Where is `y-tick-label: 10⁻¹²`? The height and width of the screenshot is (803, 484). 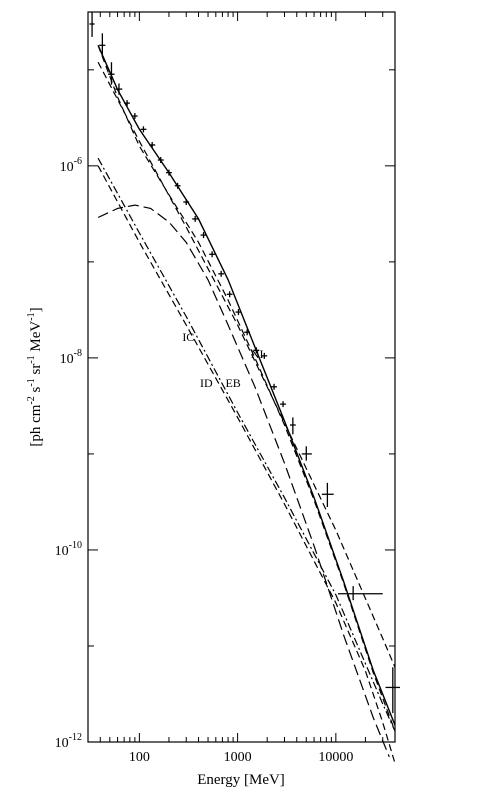
y-tick-label: 10⁻¹² is located at coordinates (68, 741).